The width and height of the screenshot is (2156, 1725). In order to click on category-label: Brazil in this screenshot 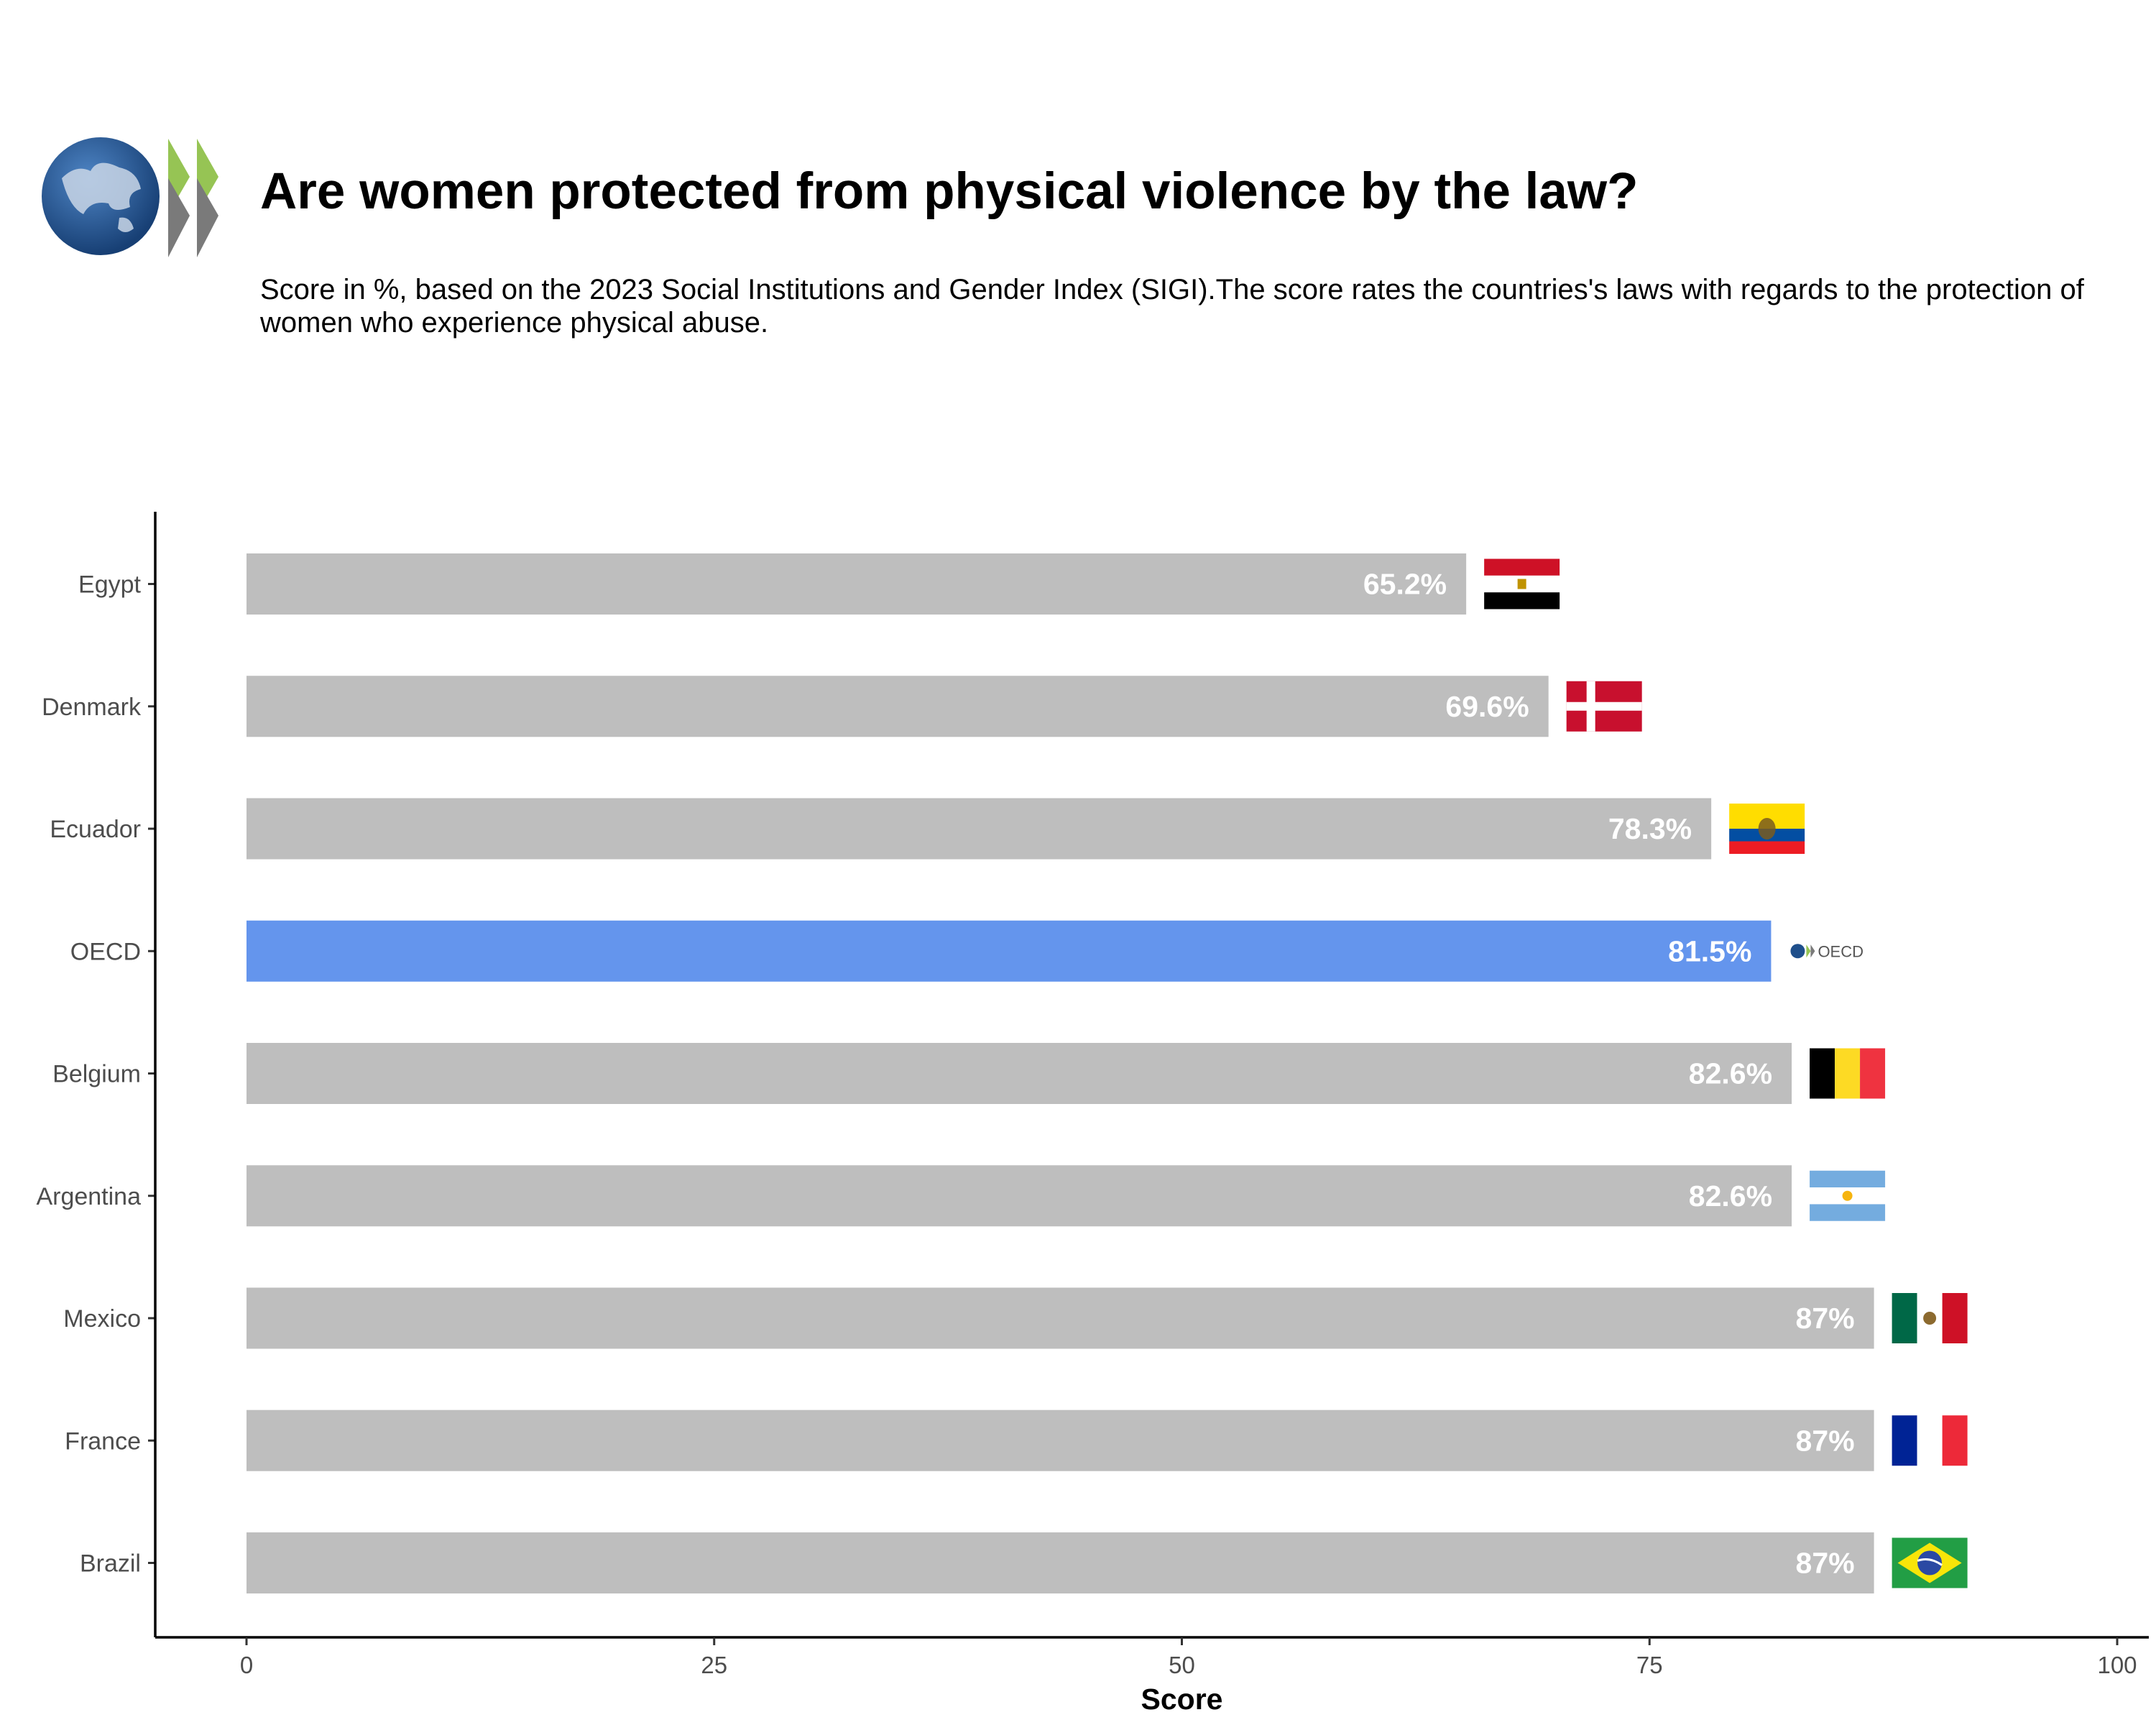, I will do `click(111, 1564)`.